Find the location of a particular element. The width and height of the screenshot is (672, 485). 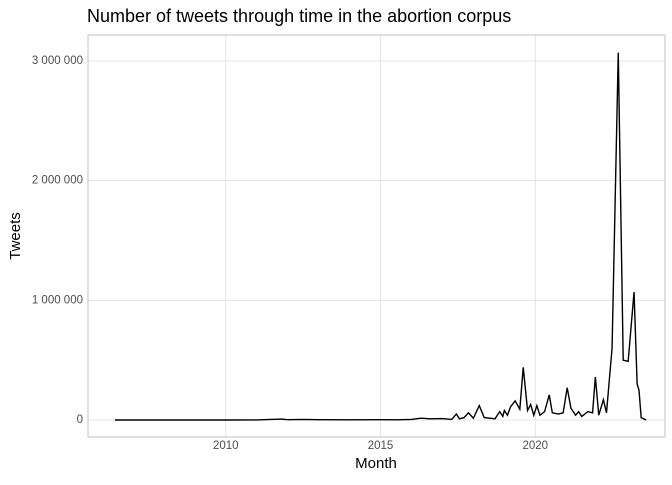

x-tick-label: 2020 is located at coordinates (536, 446).